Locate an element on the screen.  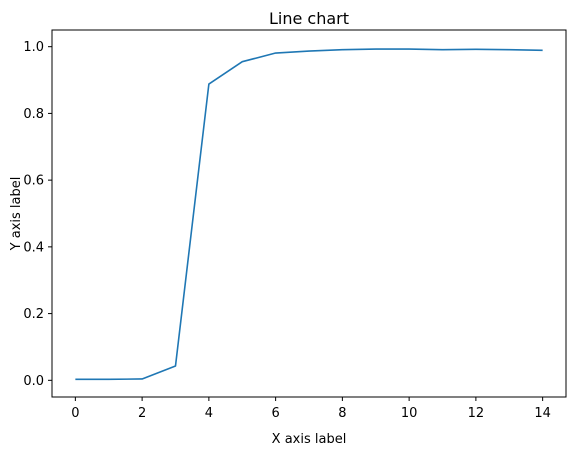
x-tick-label: 6 is located at coordinates (275, 413).